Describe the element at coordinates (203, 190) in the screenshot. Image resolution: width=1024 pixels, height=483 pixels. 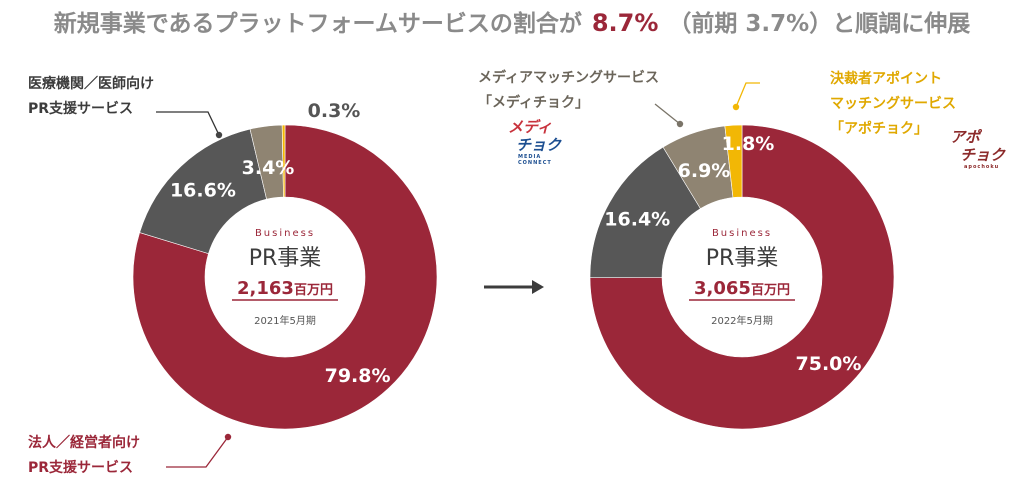
I see `donut1-label-2: 16.6%` at that location.